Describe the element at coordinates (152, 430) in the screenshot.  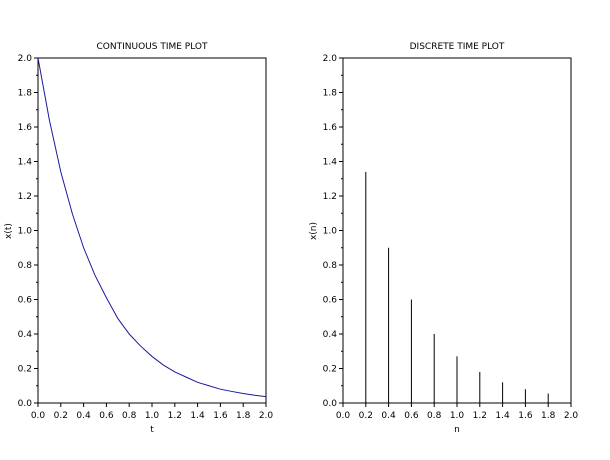
I see `x-axis-label: t` at that location.